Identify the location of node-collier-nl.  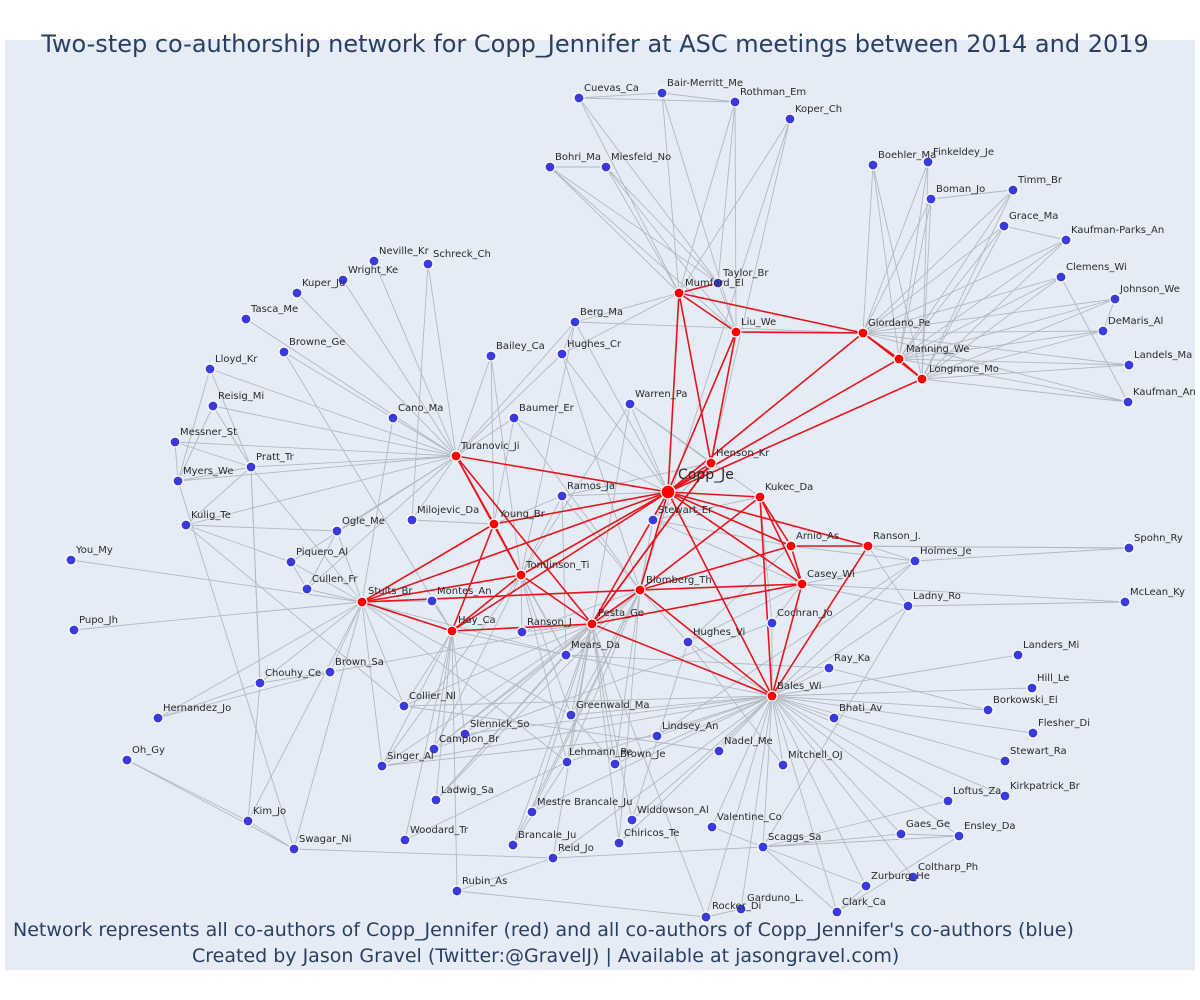
(404, 706).